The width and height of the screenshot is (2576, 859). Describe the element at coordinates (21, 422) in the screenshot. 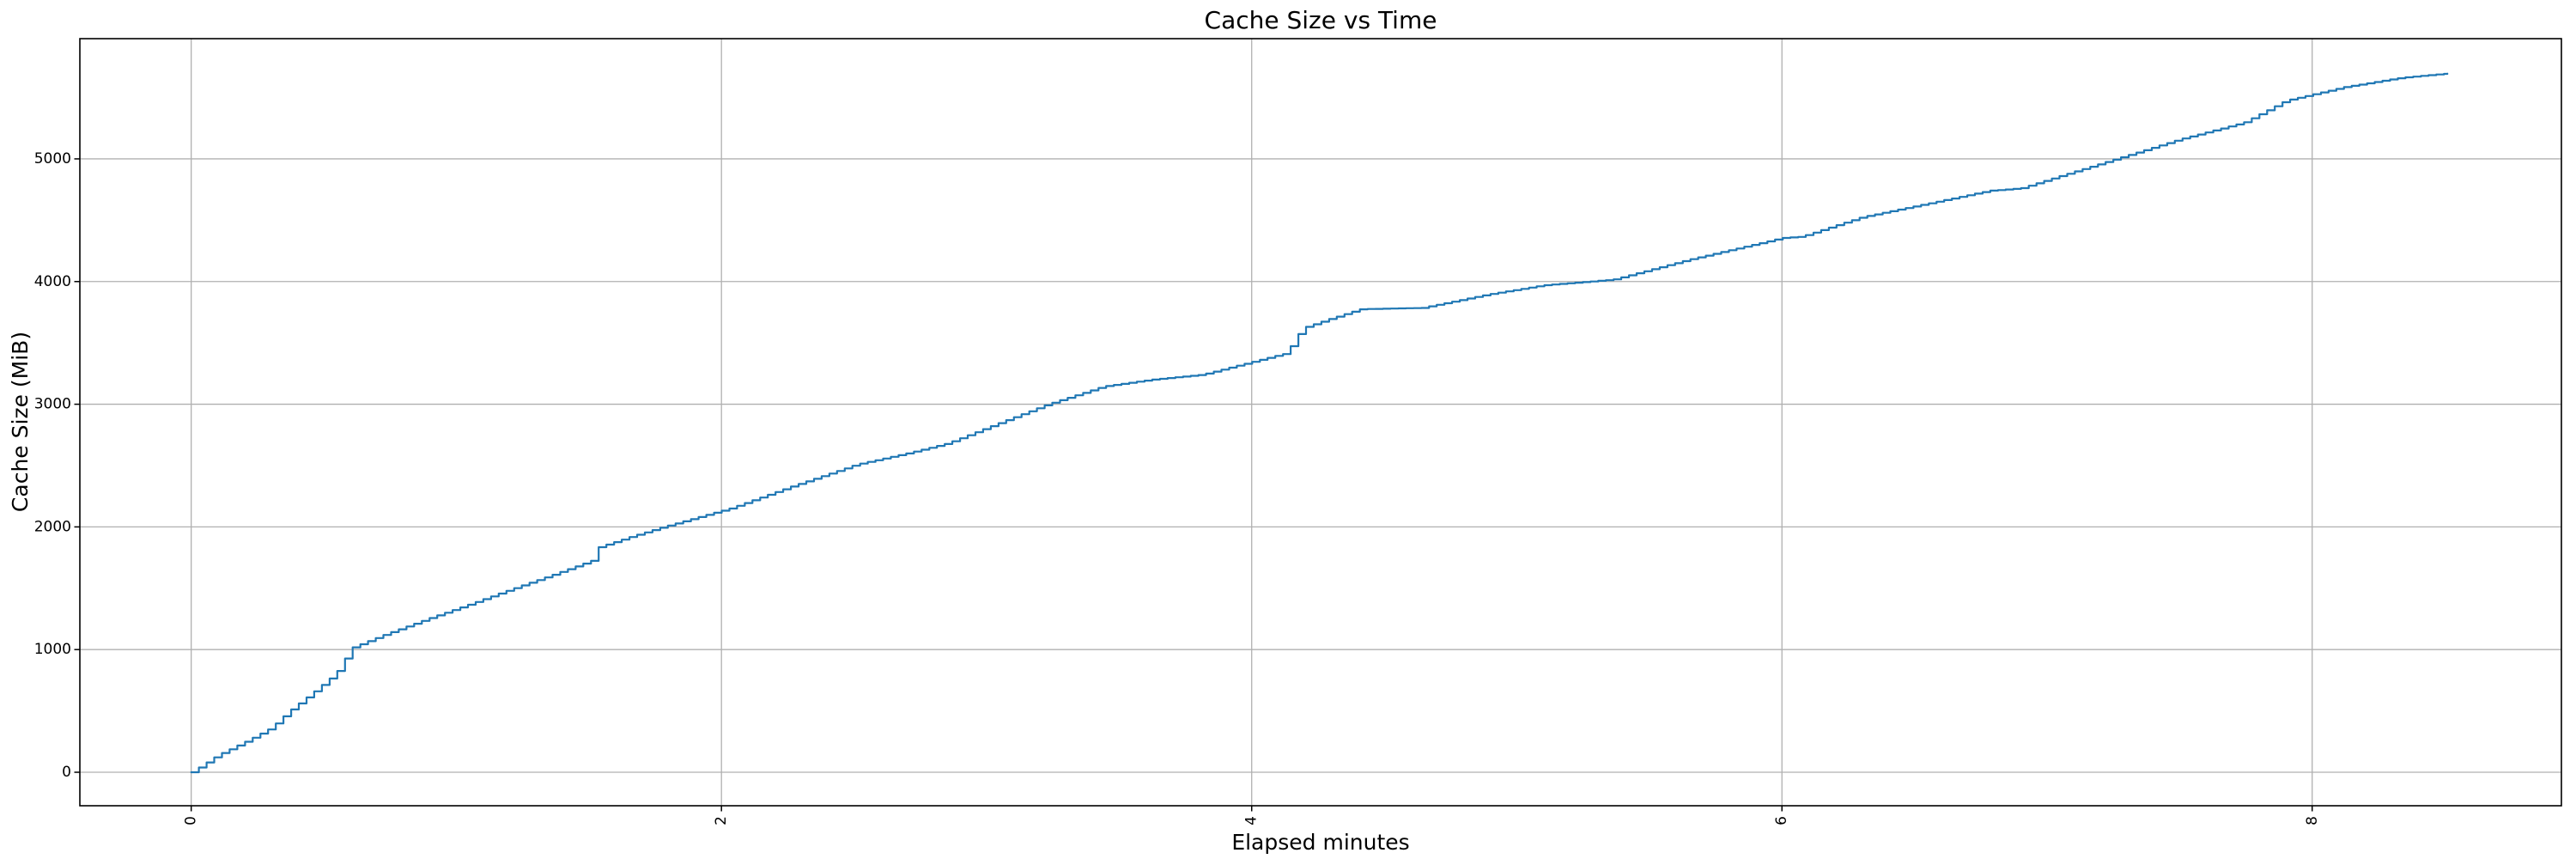

I see `y-axis-label: Cache Size (MiB)` at that location.